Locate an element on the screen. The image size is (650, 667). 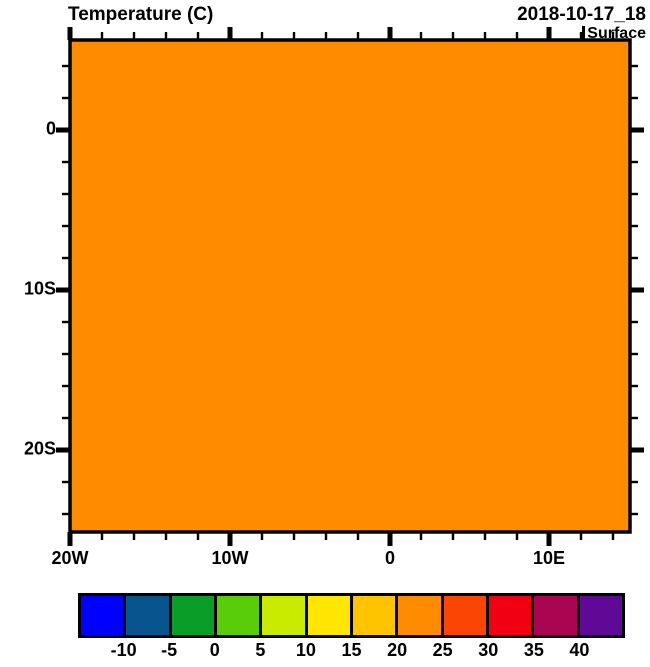
x-axis-label-2: 0 is located at coordinates (390, 558).